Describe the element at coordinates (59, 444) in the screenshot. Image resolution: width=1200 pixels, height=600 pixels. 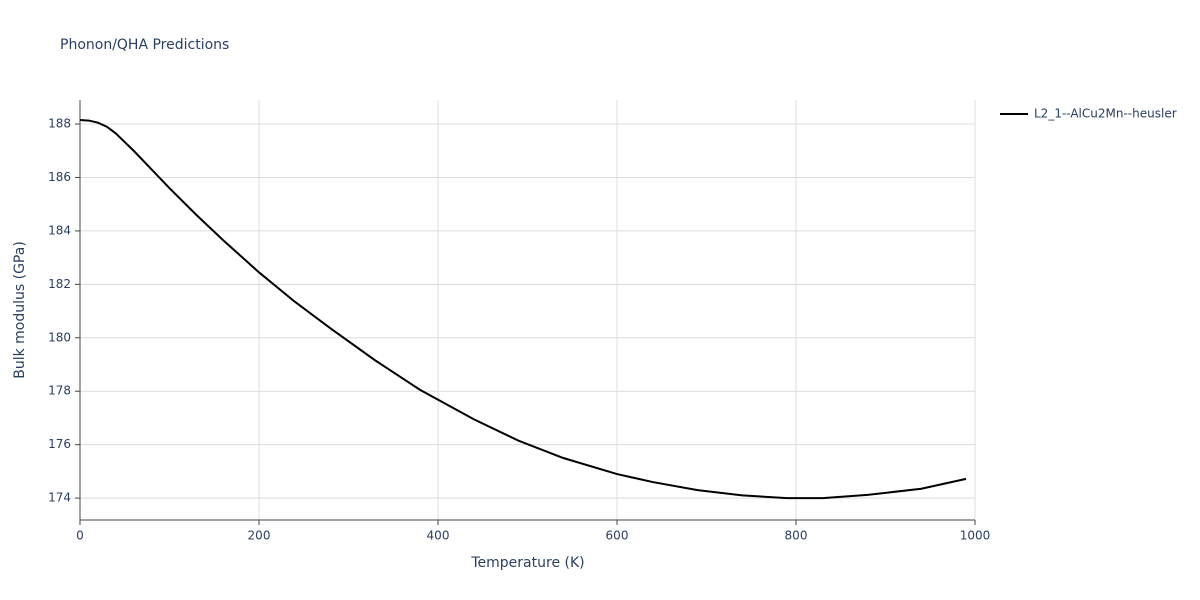
I see `y-tick-label: 176` at that location.